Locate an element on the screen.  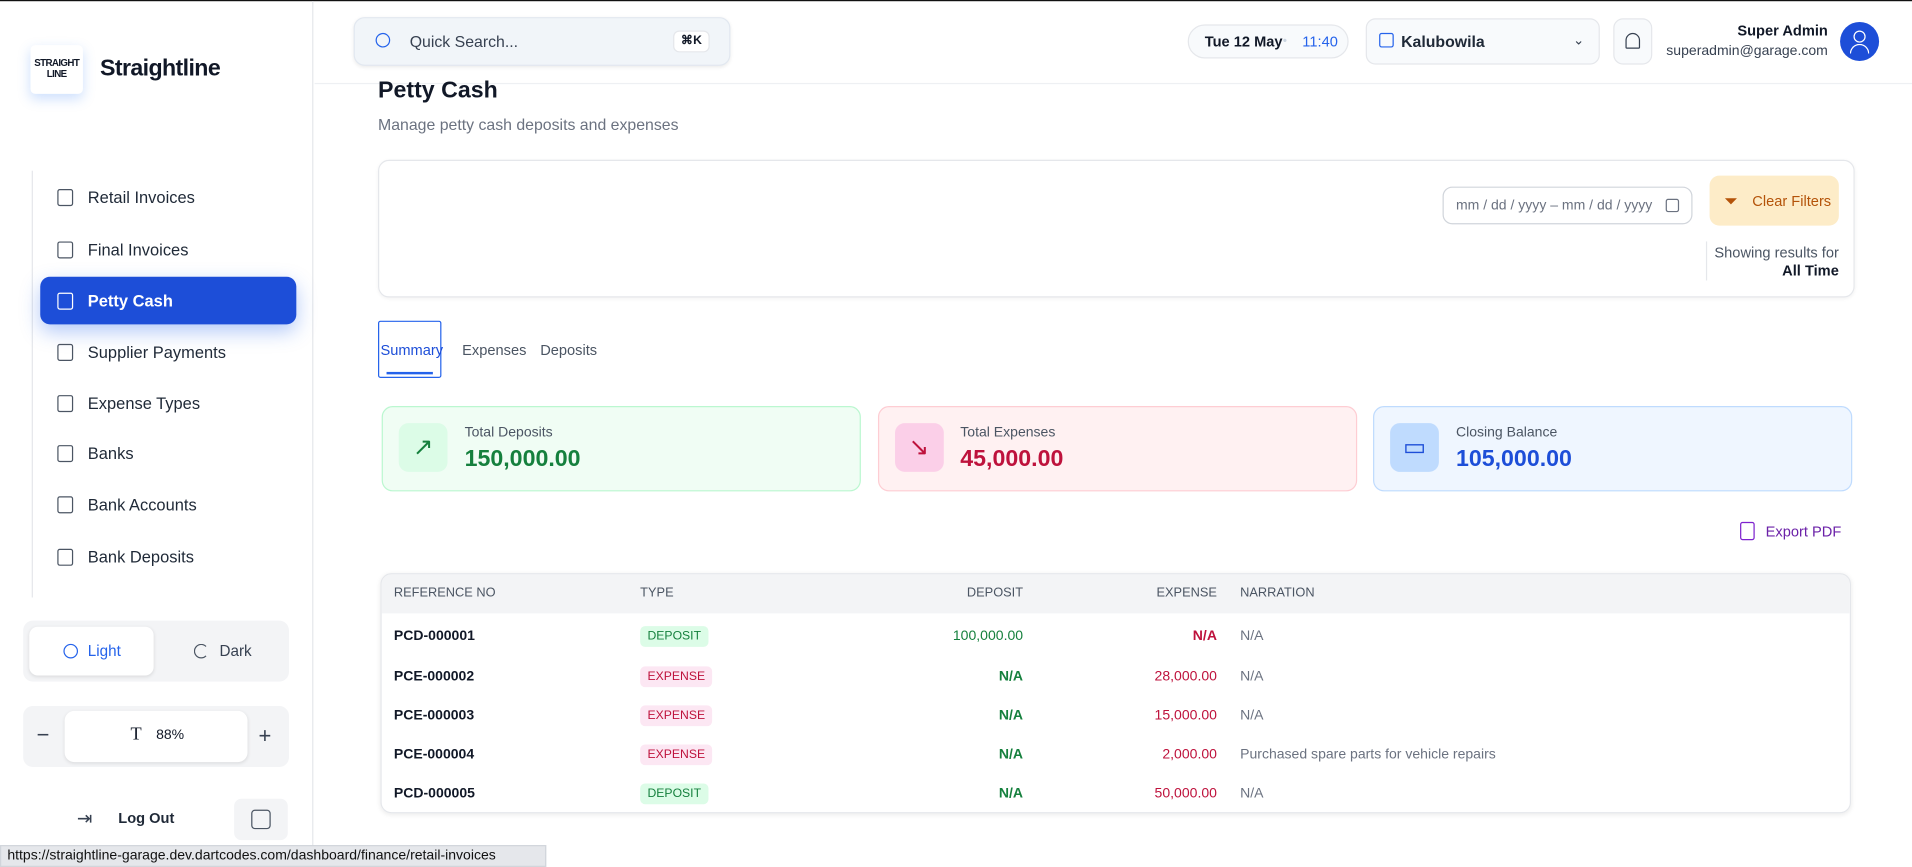
sun-icon is located at coordinates (71, 651).